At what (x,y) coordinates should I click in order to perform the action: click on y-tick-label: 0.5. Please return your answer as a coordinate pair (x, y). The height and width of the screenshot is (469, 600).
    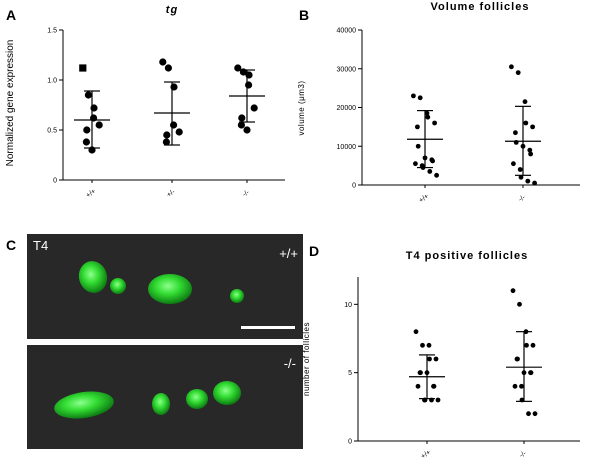
    Looking at the image, I should click on (52, 131).